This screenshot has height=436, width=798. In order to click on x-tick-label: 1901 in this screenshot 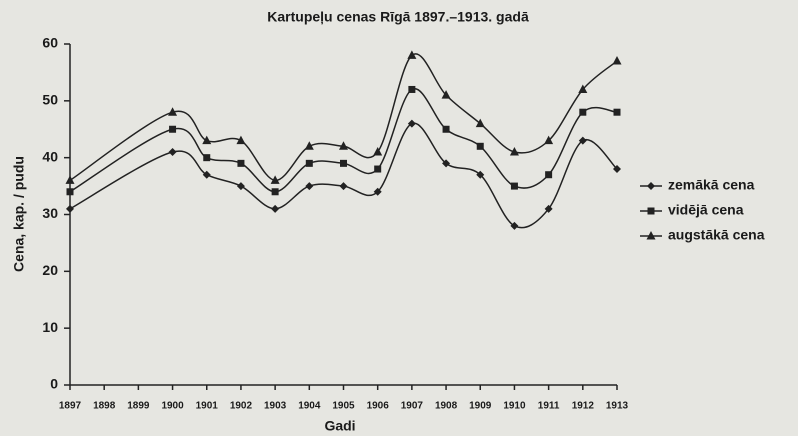, I will do `click(207, 406)`.